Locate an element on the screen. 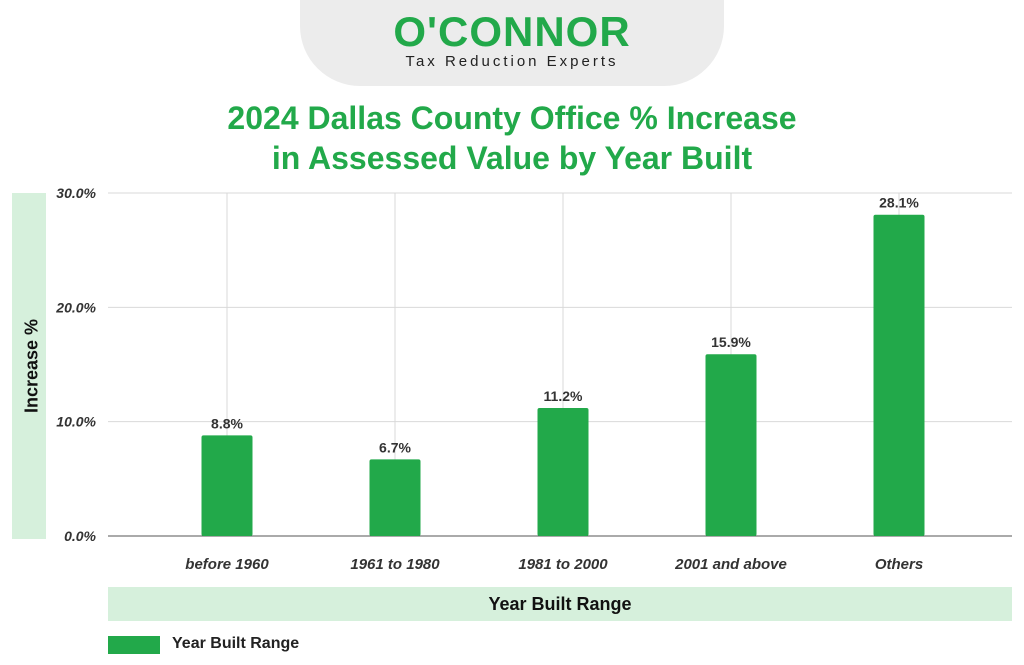 The height and width of the screenshot is (665, 1024). x-tick-label: 2001 and above is located at coordinates (730, 564).